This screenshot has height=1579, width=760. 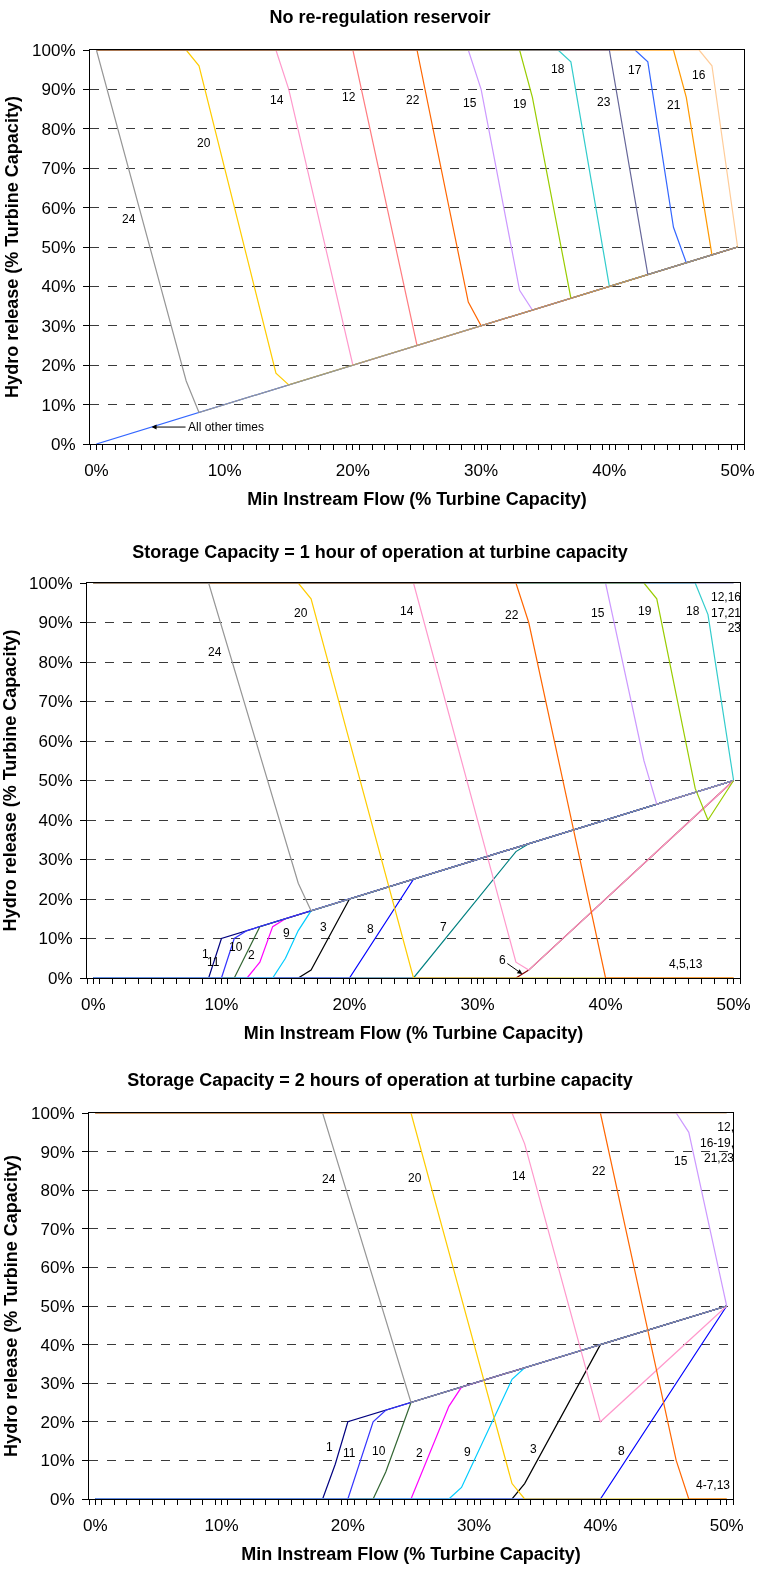 What do you see at coordinates (226, 427) in the screenshot?
I see `annotation: All other times` at bounding box center [226, 427].